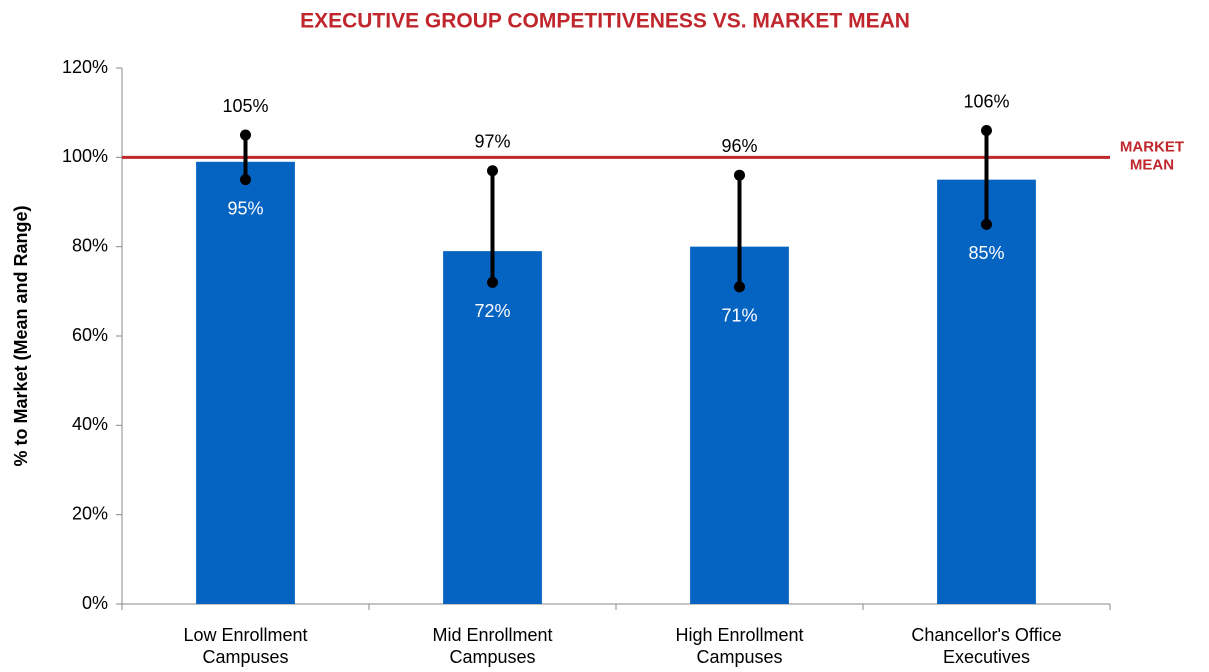 This screenshot has width=1209, height=672. What do you see at coordinates (739, 316) in the screenshot?
I see `range-min-label: 71%` at bounding box center [739, 316].